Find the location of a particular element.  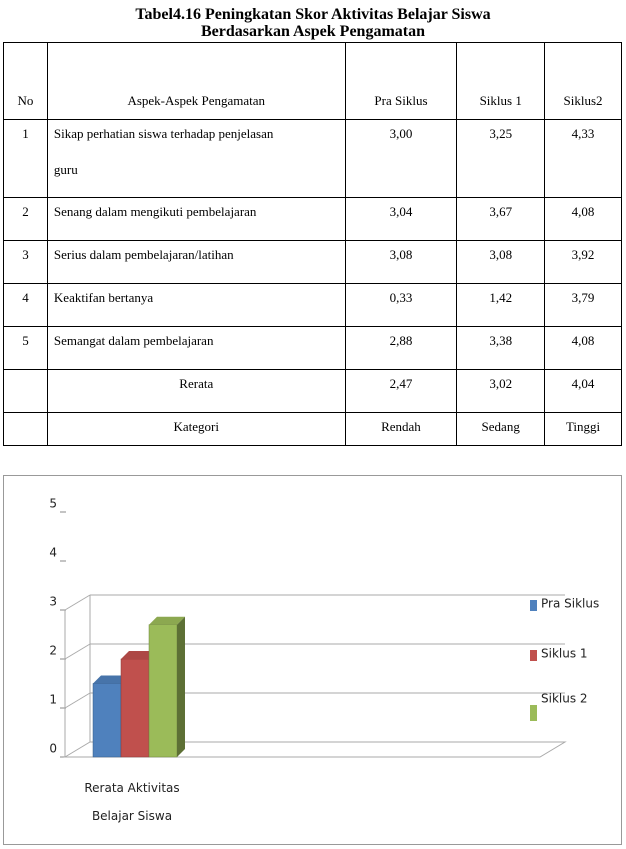

cell: Senang dalam mengikuti pembelajaran is located at coordinates (196, 219).